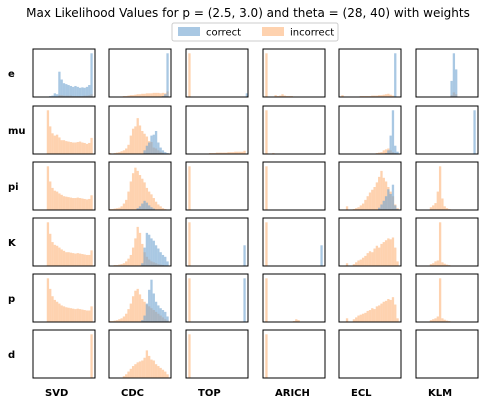  I want to click on panel-d-klm, so click(447, 354).